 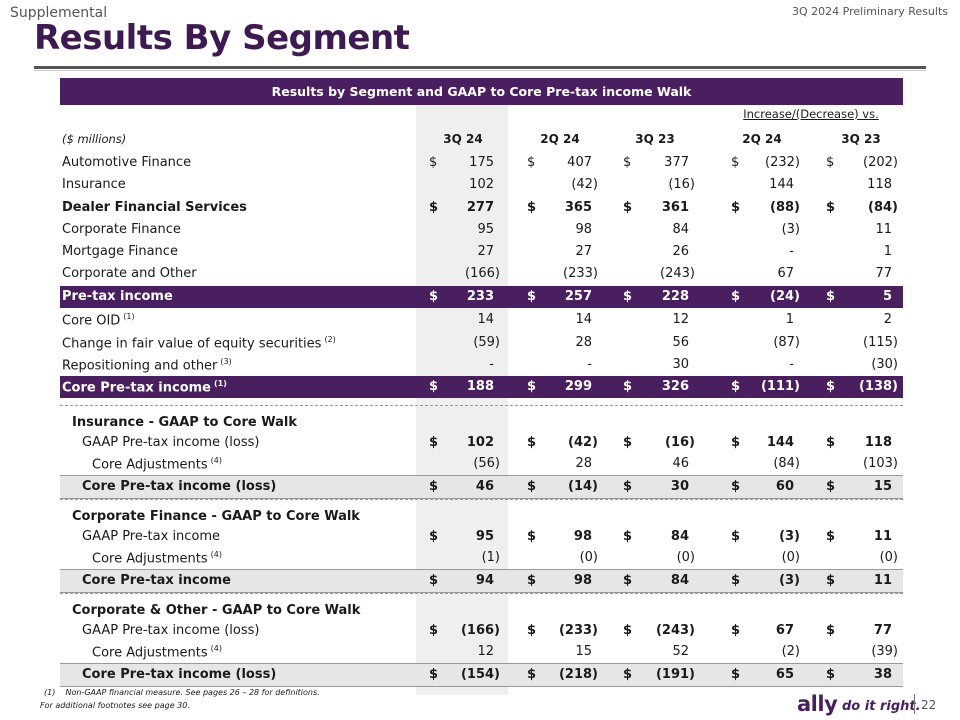 I want to click on row-label: Repositioning and other (3), so click(x=147, y=365).